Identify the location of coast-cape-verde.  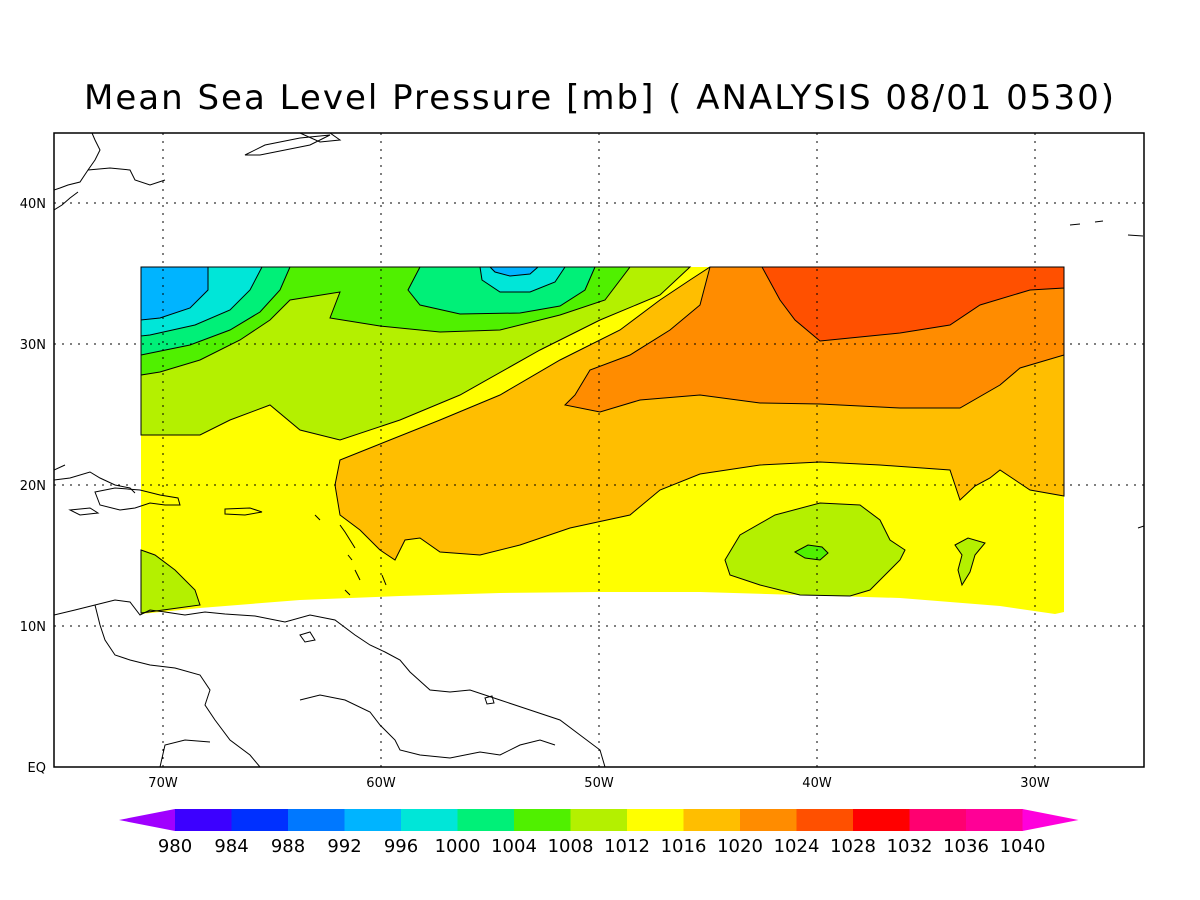
(1140, 527).